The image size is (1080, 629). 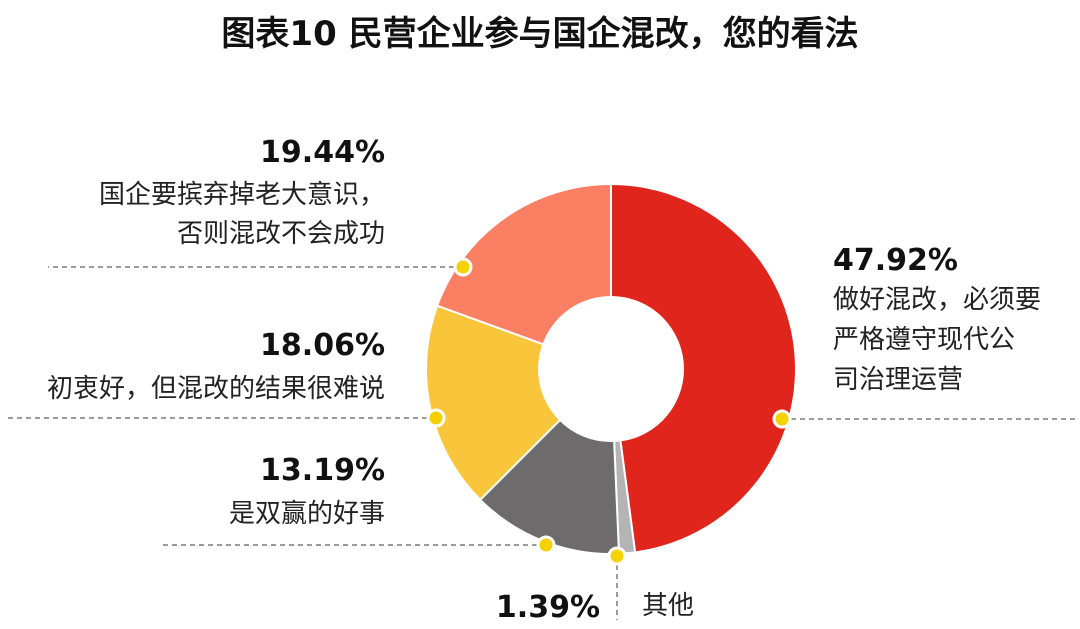 What do you see at coordinates (281, 234) in the screenshot?
I see `slice-description-5-line-2: 否则混改不会成功` at bounding box center [281, 234].